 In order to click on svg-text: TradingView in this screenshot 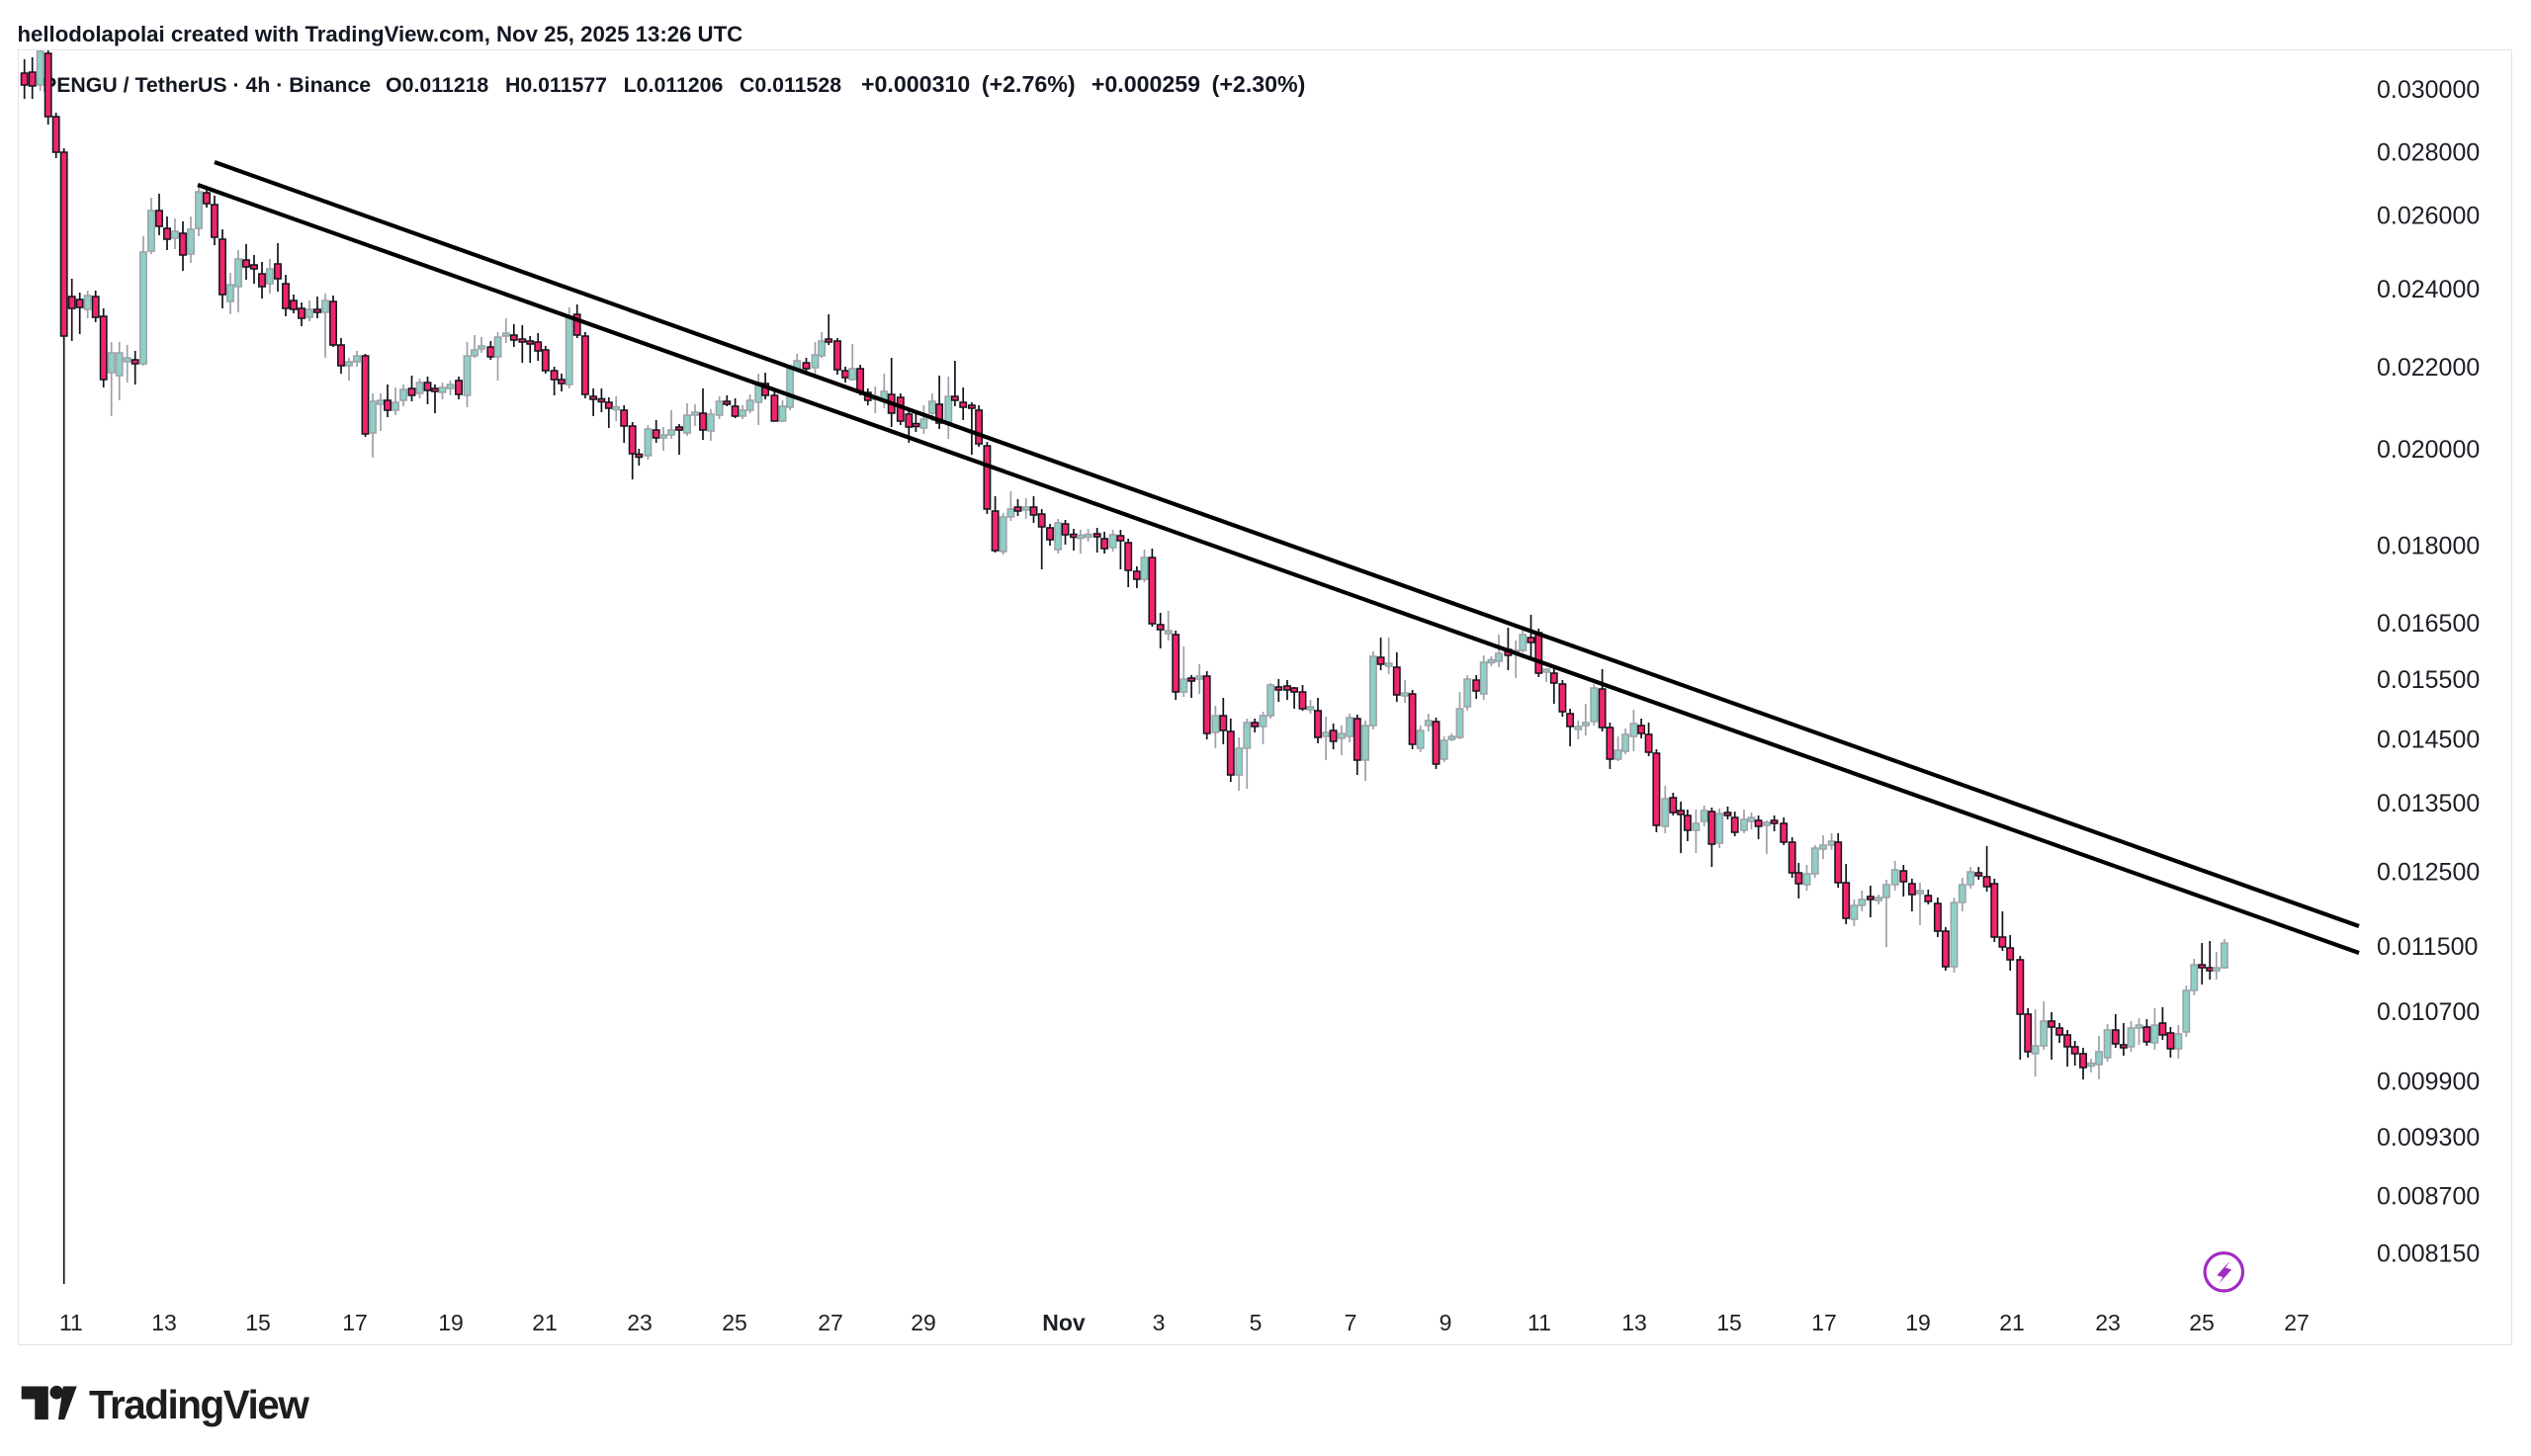, I will do `click(199, 1404)`.